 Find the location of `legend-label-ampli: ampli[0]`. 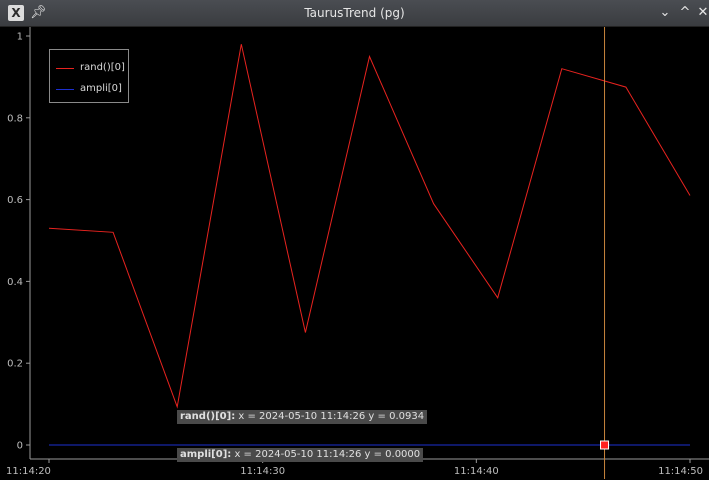

legend-label-ampli: ampli[0] is located at coordinates (101, 88).